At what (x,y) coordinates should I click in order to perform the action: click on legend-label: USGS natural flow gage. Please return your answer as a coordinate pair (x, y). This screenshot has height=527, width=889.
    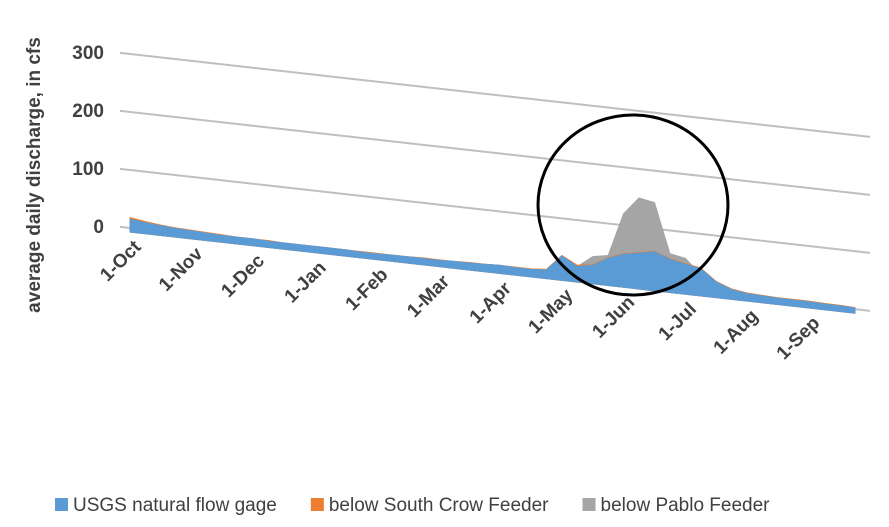
    Looking at the image, I should click on (175, 505).